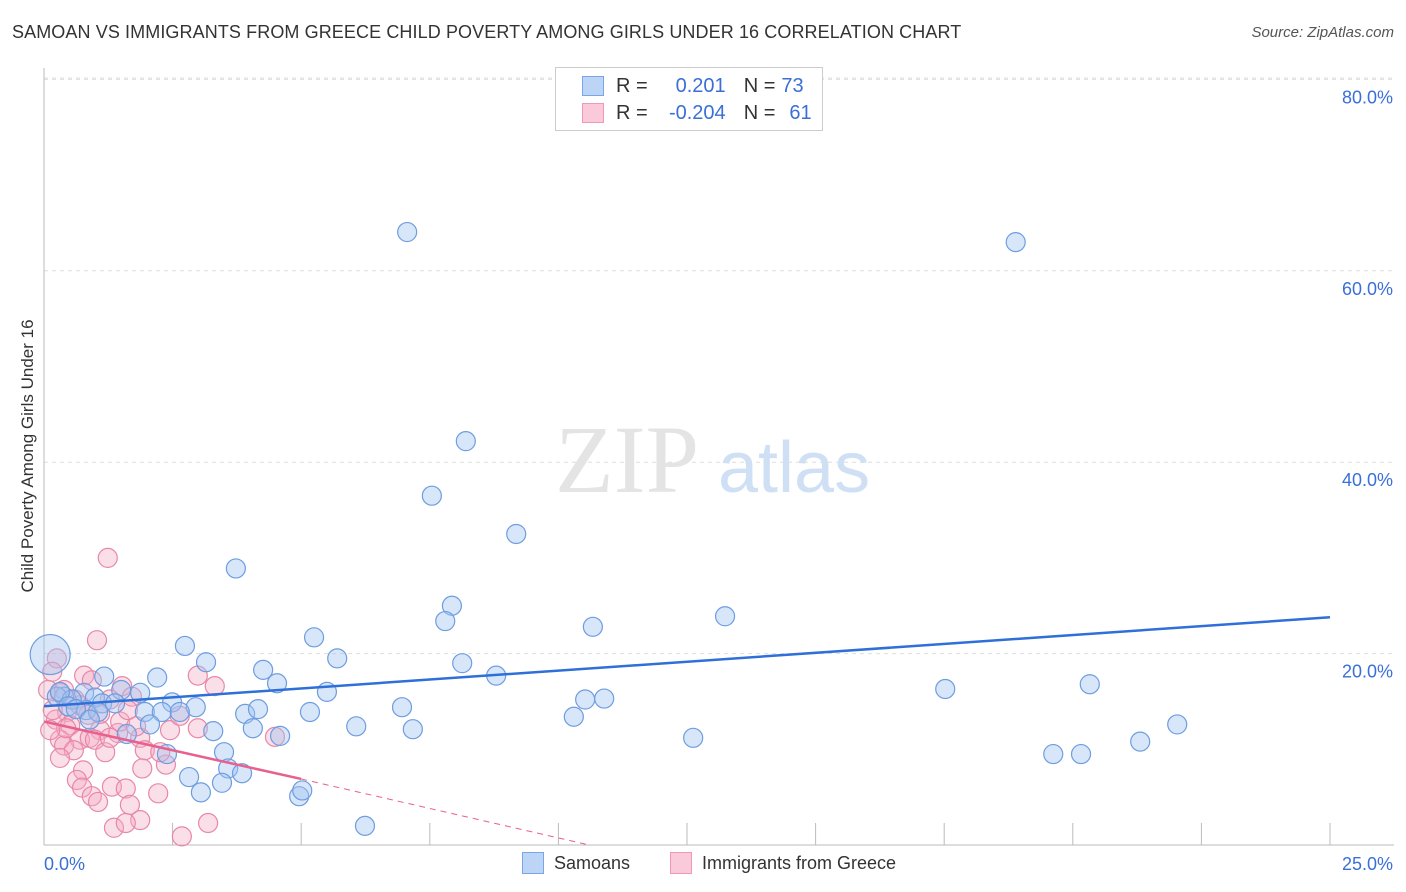  Describe the element at coordinates (700, 85) in the screenshot. I see `r-value: 0.201` at that location.